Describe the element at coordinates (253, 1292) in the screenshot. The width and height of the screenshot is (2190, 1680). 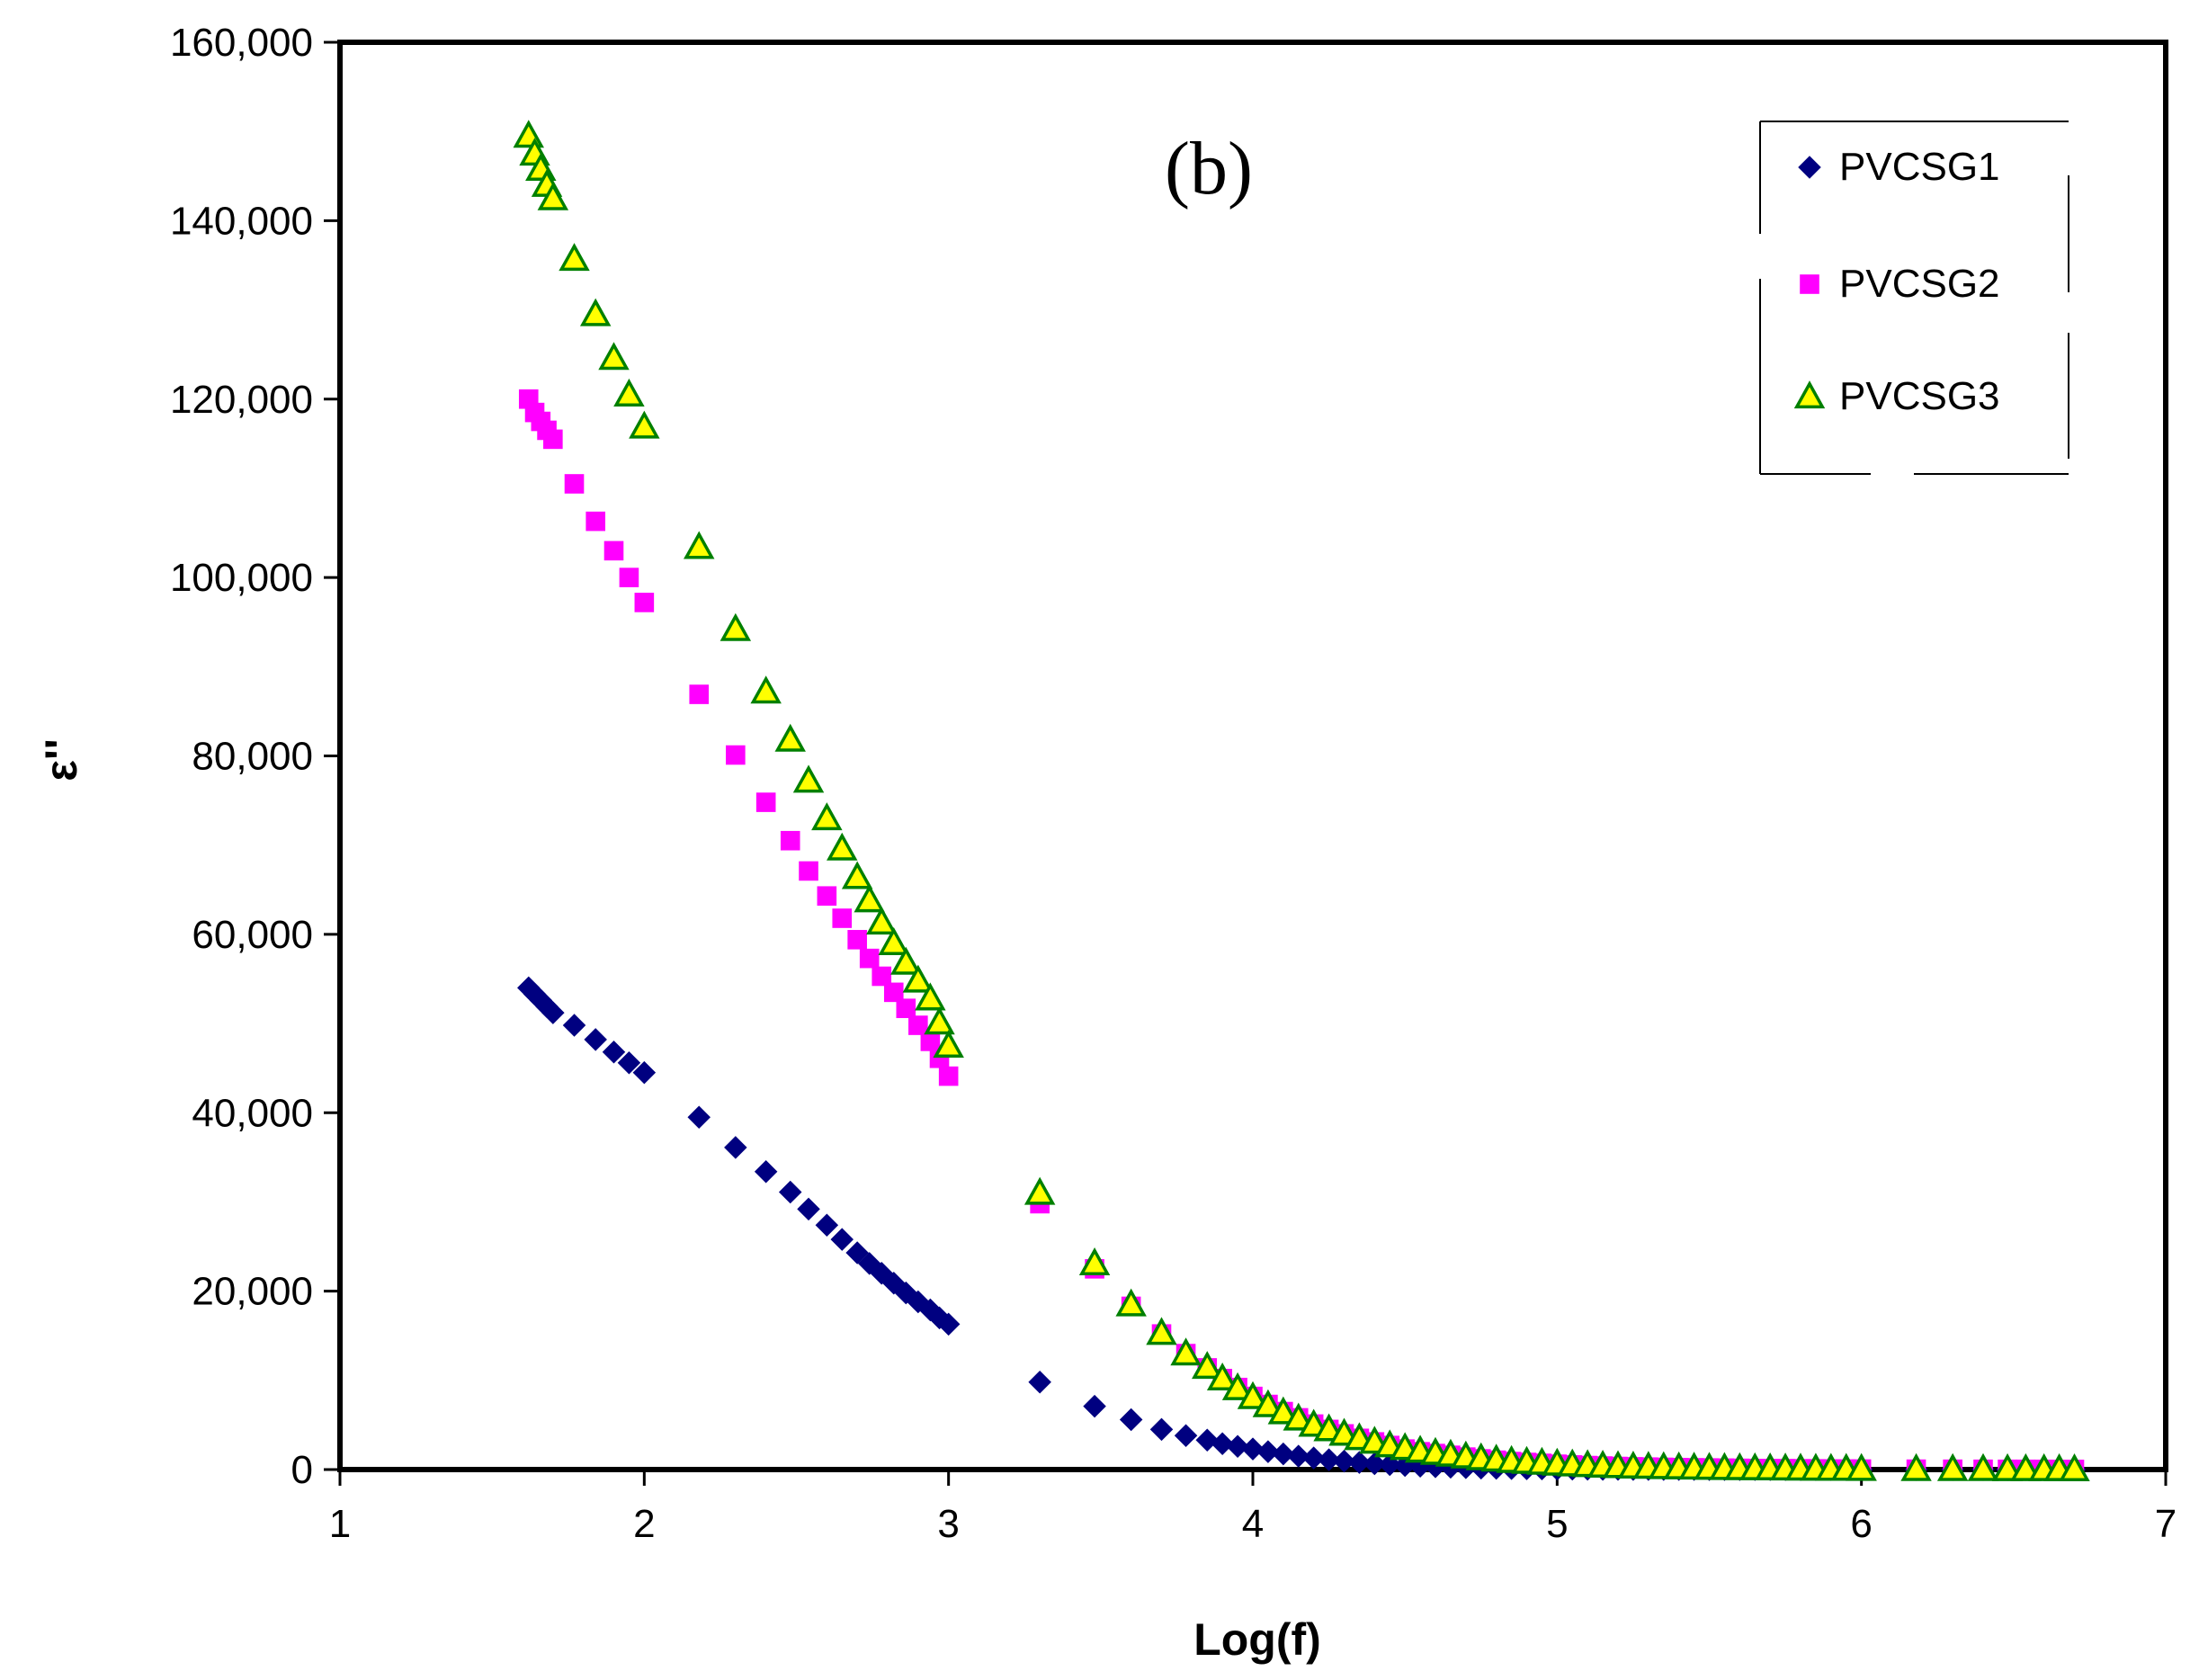
I see `y-tick-label: 20,000` at that location.